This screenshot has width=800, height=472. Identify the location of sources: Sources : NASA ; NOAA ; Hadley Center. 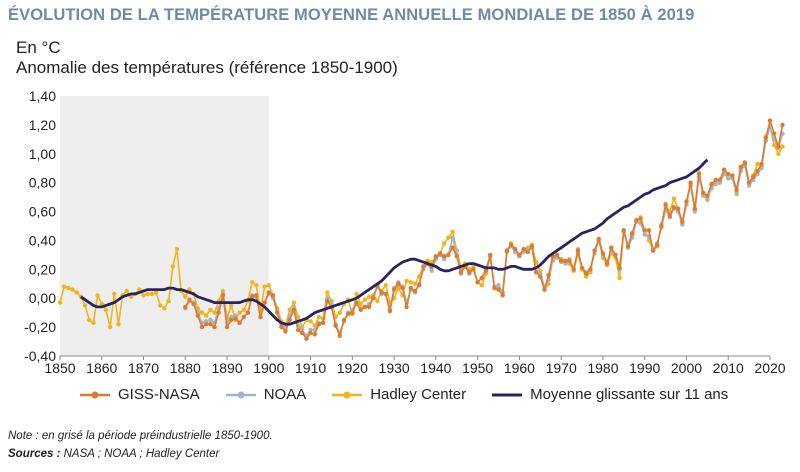
(113, 454).